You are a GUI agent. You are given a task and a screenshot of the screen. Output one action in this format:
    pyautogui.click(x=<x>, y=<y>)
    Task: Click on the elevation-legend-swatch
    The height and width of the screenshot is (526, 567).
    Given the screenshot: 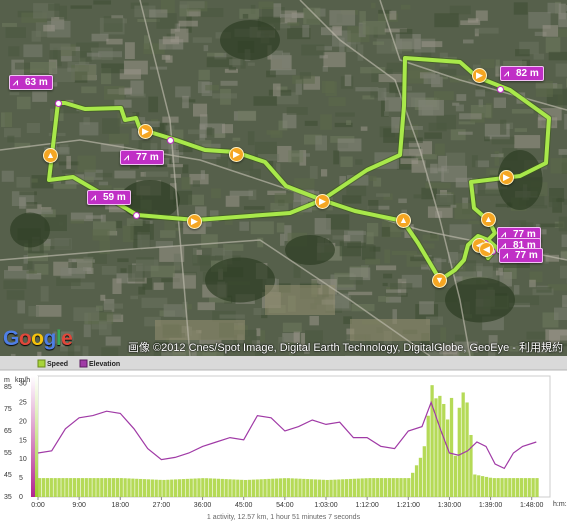 What is the action you would take?
    pyautogui.click(x=83, y=363)
    